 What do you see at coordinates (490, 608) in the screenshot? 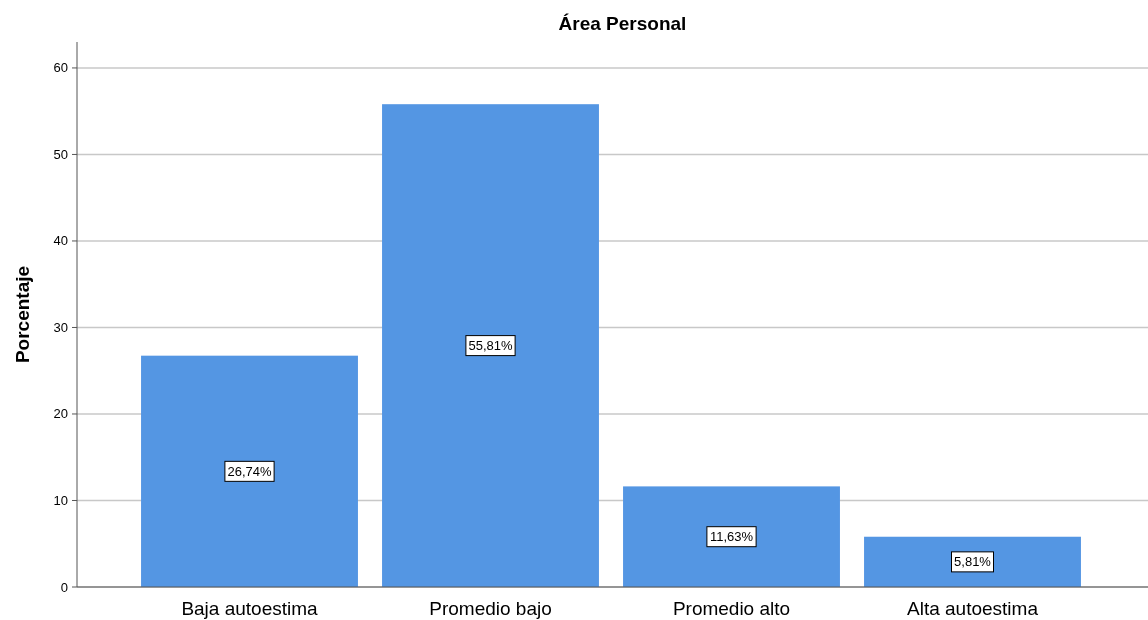
I see `x-tick-label: Promedio bajo` at bounding box center [490, 608].